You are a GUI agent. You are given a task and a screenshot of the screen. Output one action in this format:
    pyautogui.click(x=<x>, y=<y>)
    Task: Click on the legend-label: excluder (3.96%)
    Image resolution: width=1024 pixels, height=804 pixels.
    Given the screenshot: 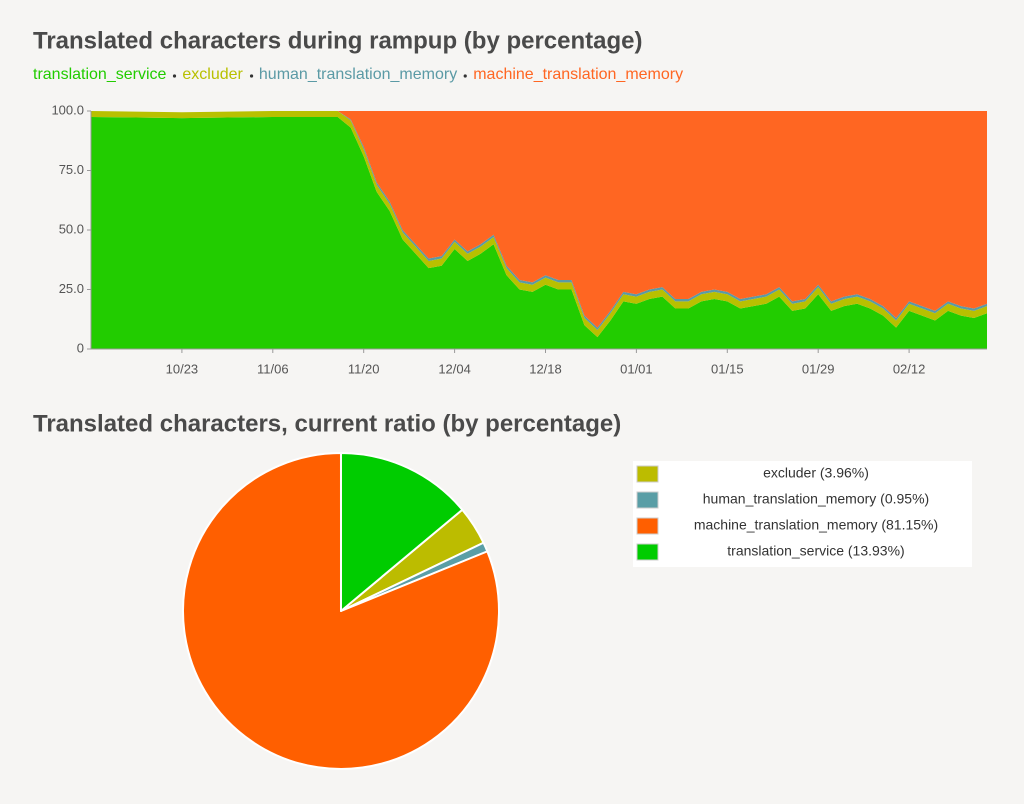 What is the action you would take?
    pyautogui.click(x=816, y=473)
    